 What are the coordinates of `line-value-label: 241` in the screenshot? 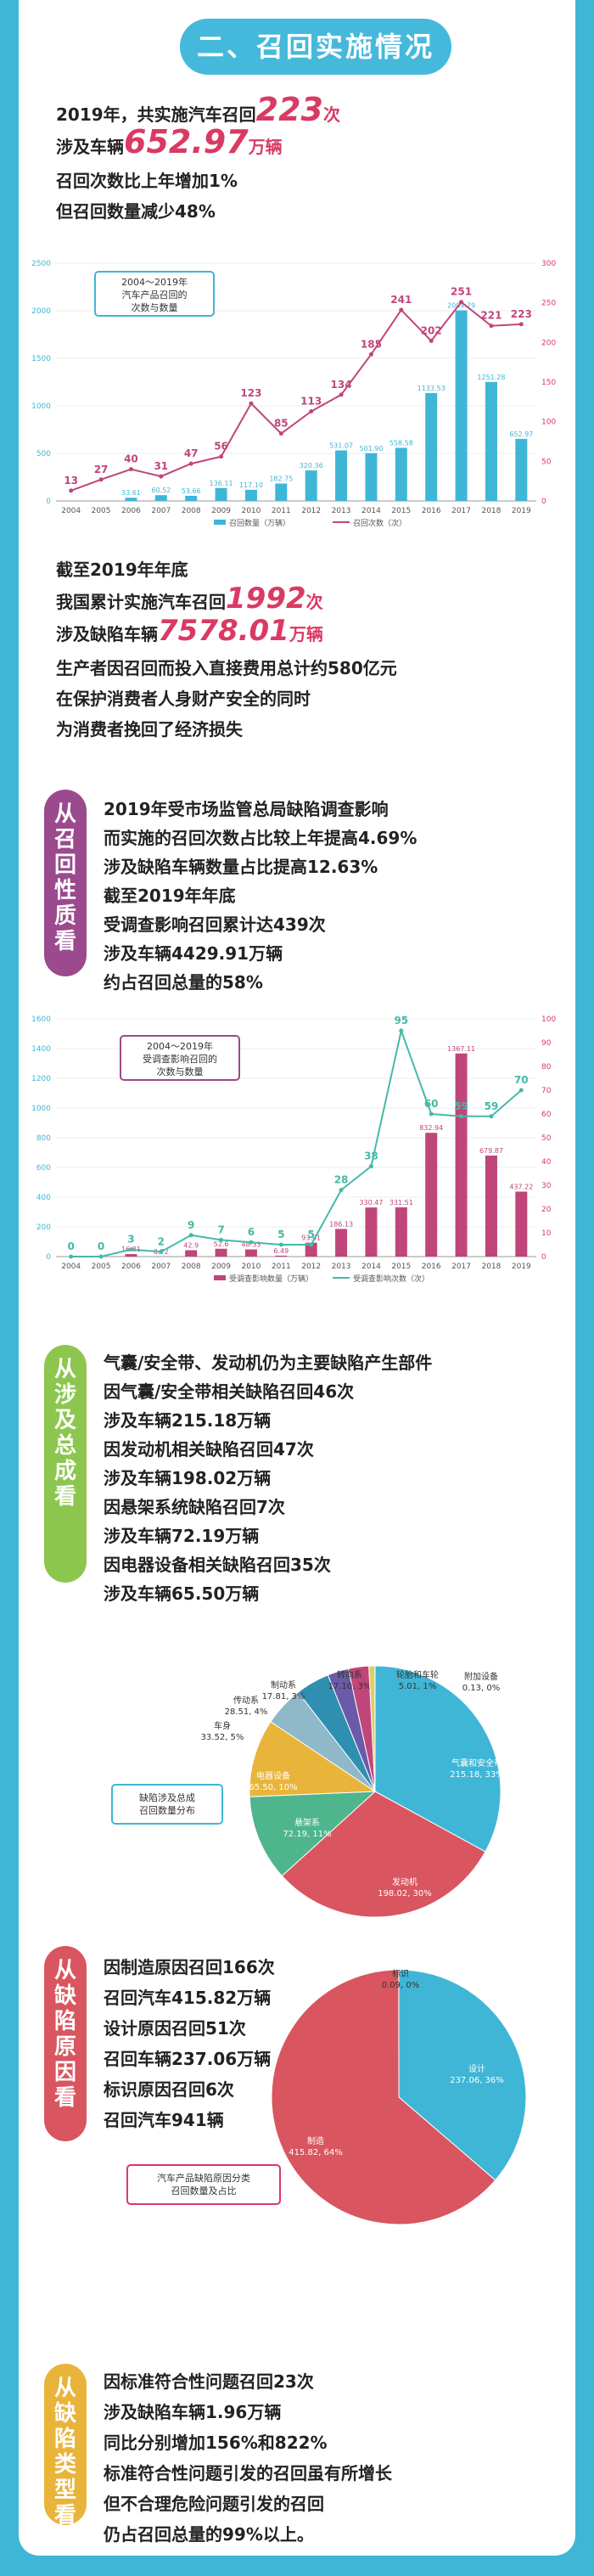 It's located at (401, 300).